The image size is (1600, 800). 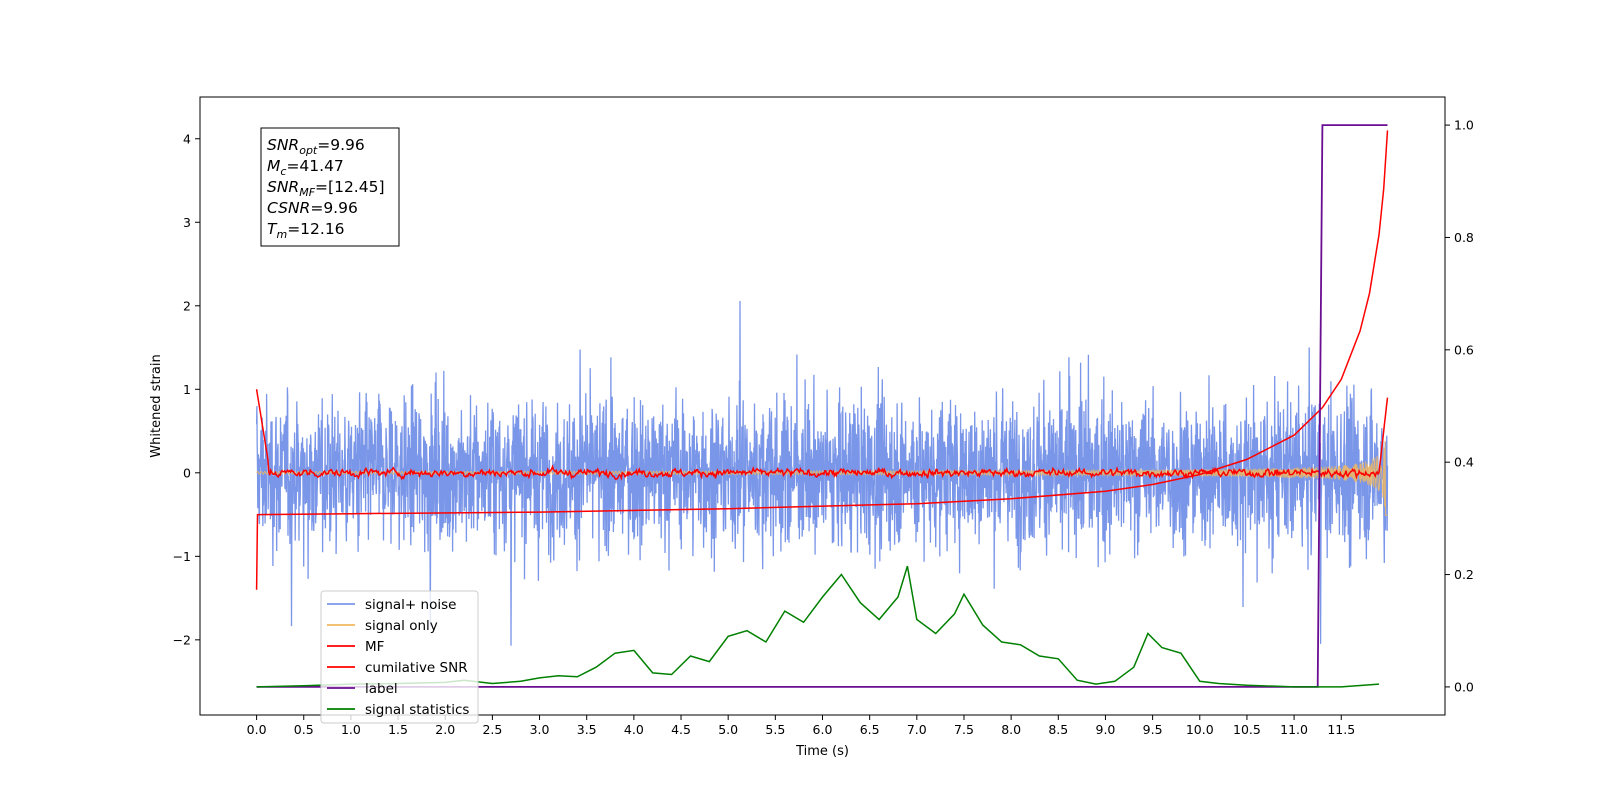 I want to click on y-tick-label: 3, so click(x=187, y=222).